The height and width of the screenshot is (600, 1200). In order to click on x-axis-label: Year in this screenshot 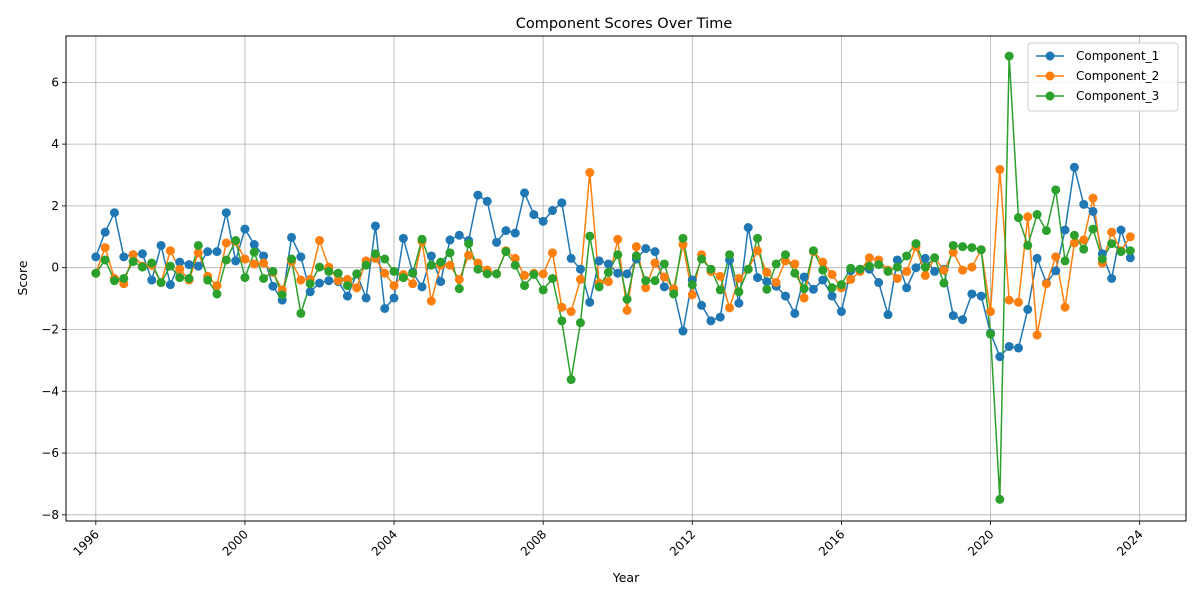, I will do `click(626, 577)`.